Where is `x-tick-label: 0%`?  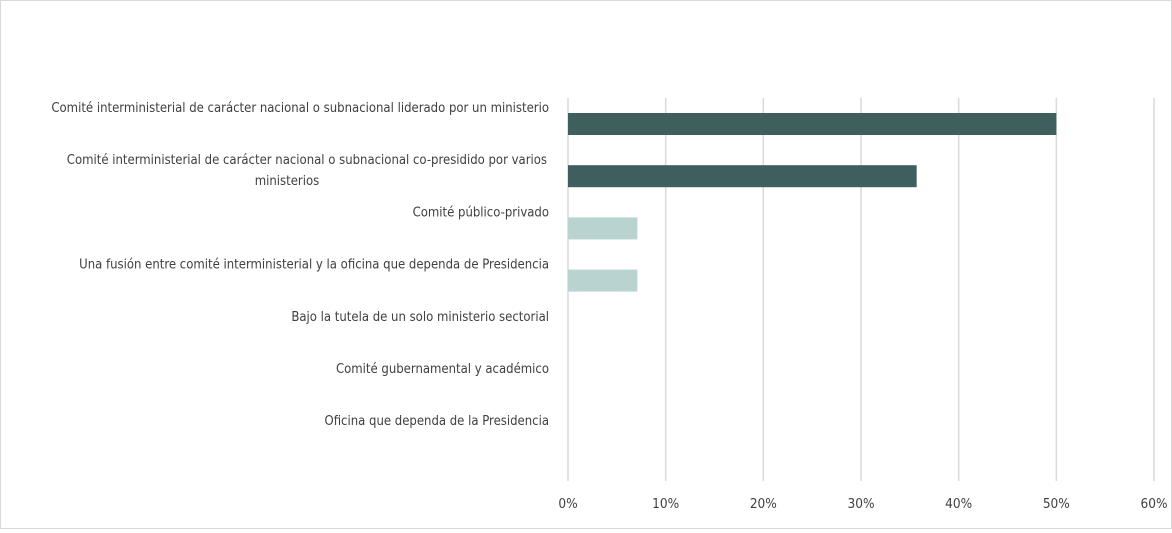
x-tick-label: 0% is located at coordinates (567, 504).